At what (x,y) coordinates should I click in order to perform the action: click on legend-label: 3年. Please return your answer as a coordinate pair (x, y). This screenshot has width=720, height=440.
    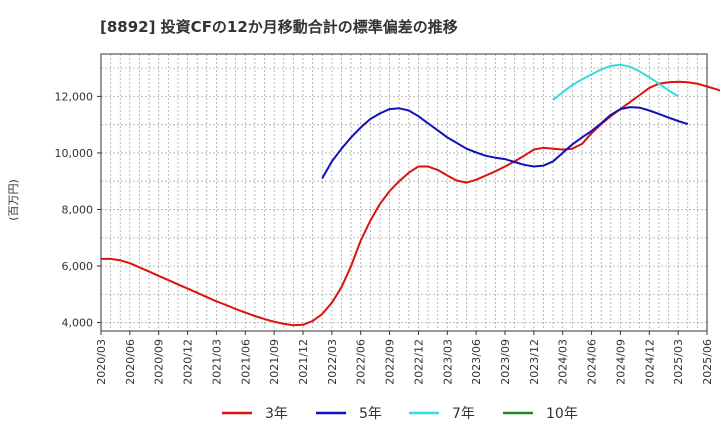
    Looking at the image, I should click on (276, 414).